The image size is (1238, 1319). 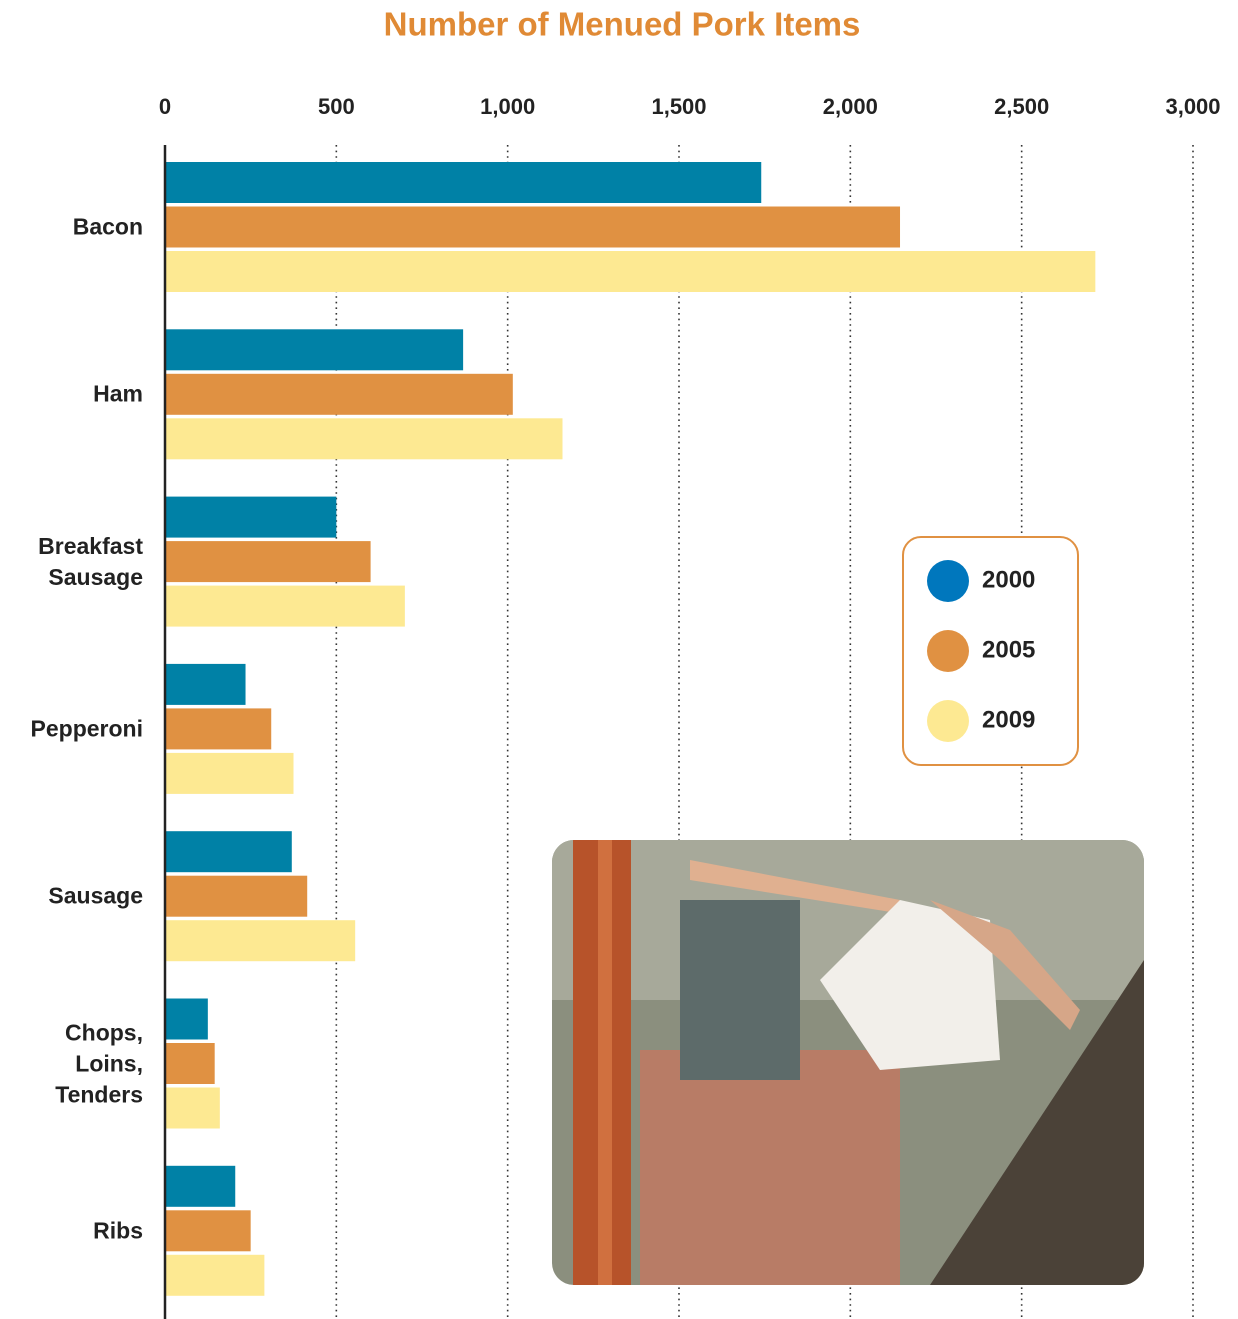 I want to click on x-tick-label: 2,000, so click(x=850, y=106).